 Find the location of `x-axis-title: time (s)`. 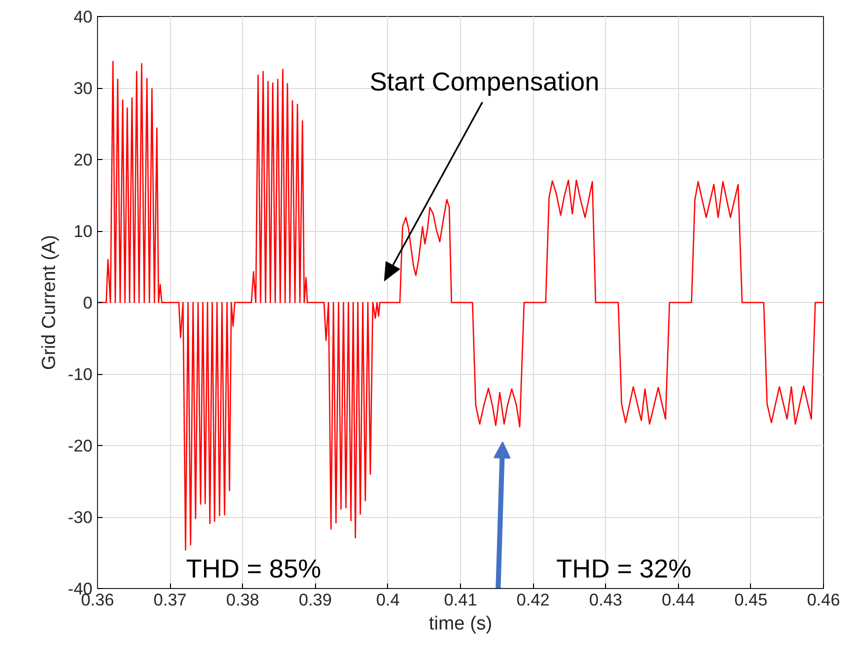

x-axis-title: time (s) is located at coordinates (460, 624).